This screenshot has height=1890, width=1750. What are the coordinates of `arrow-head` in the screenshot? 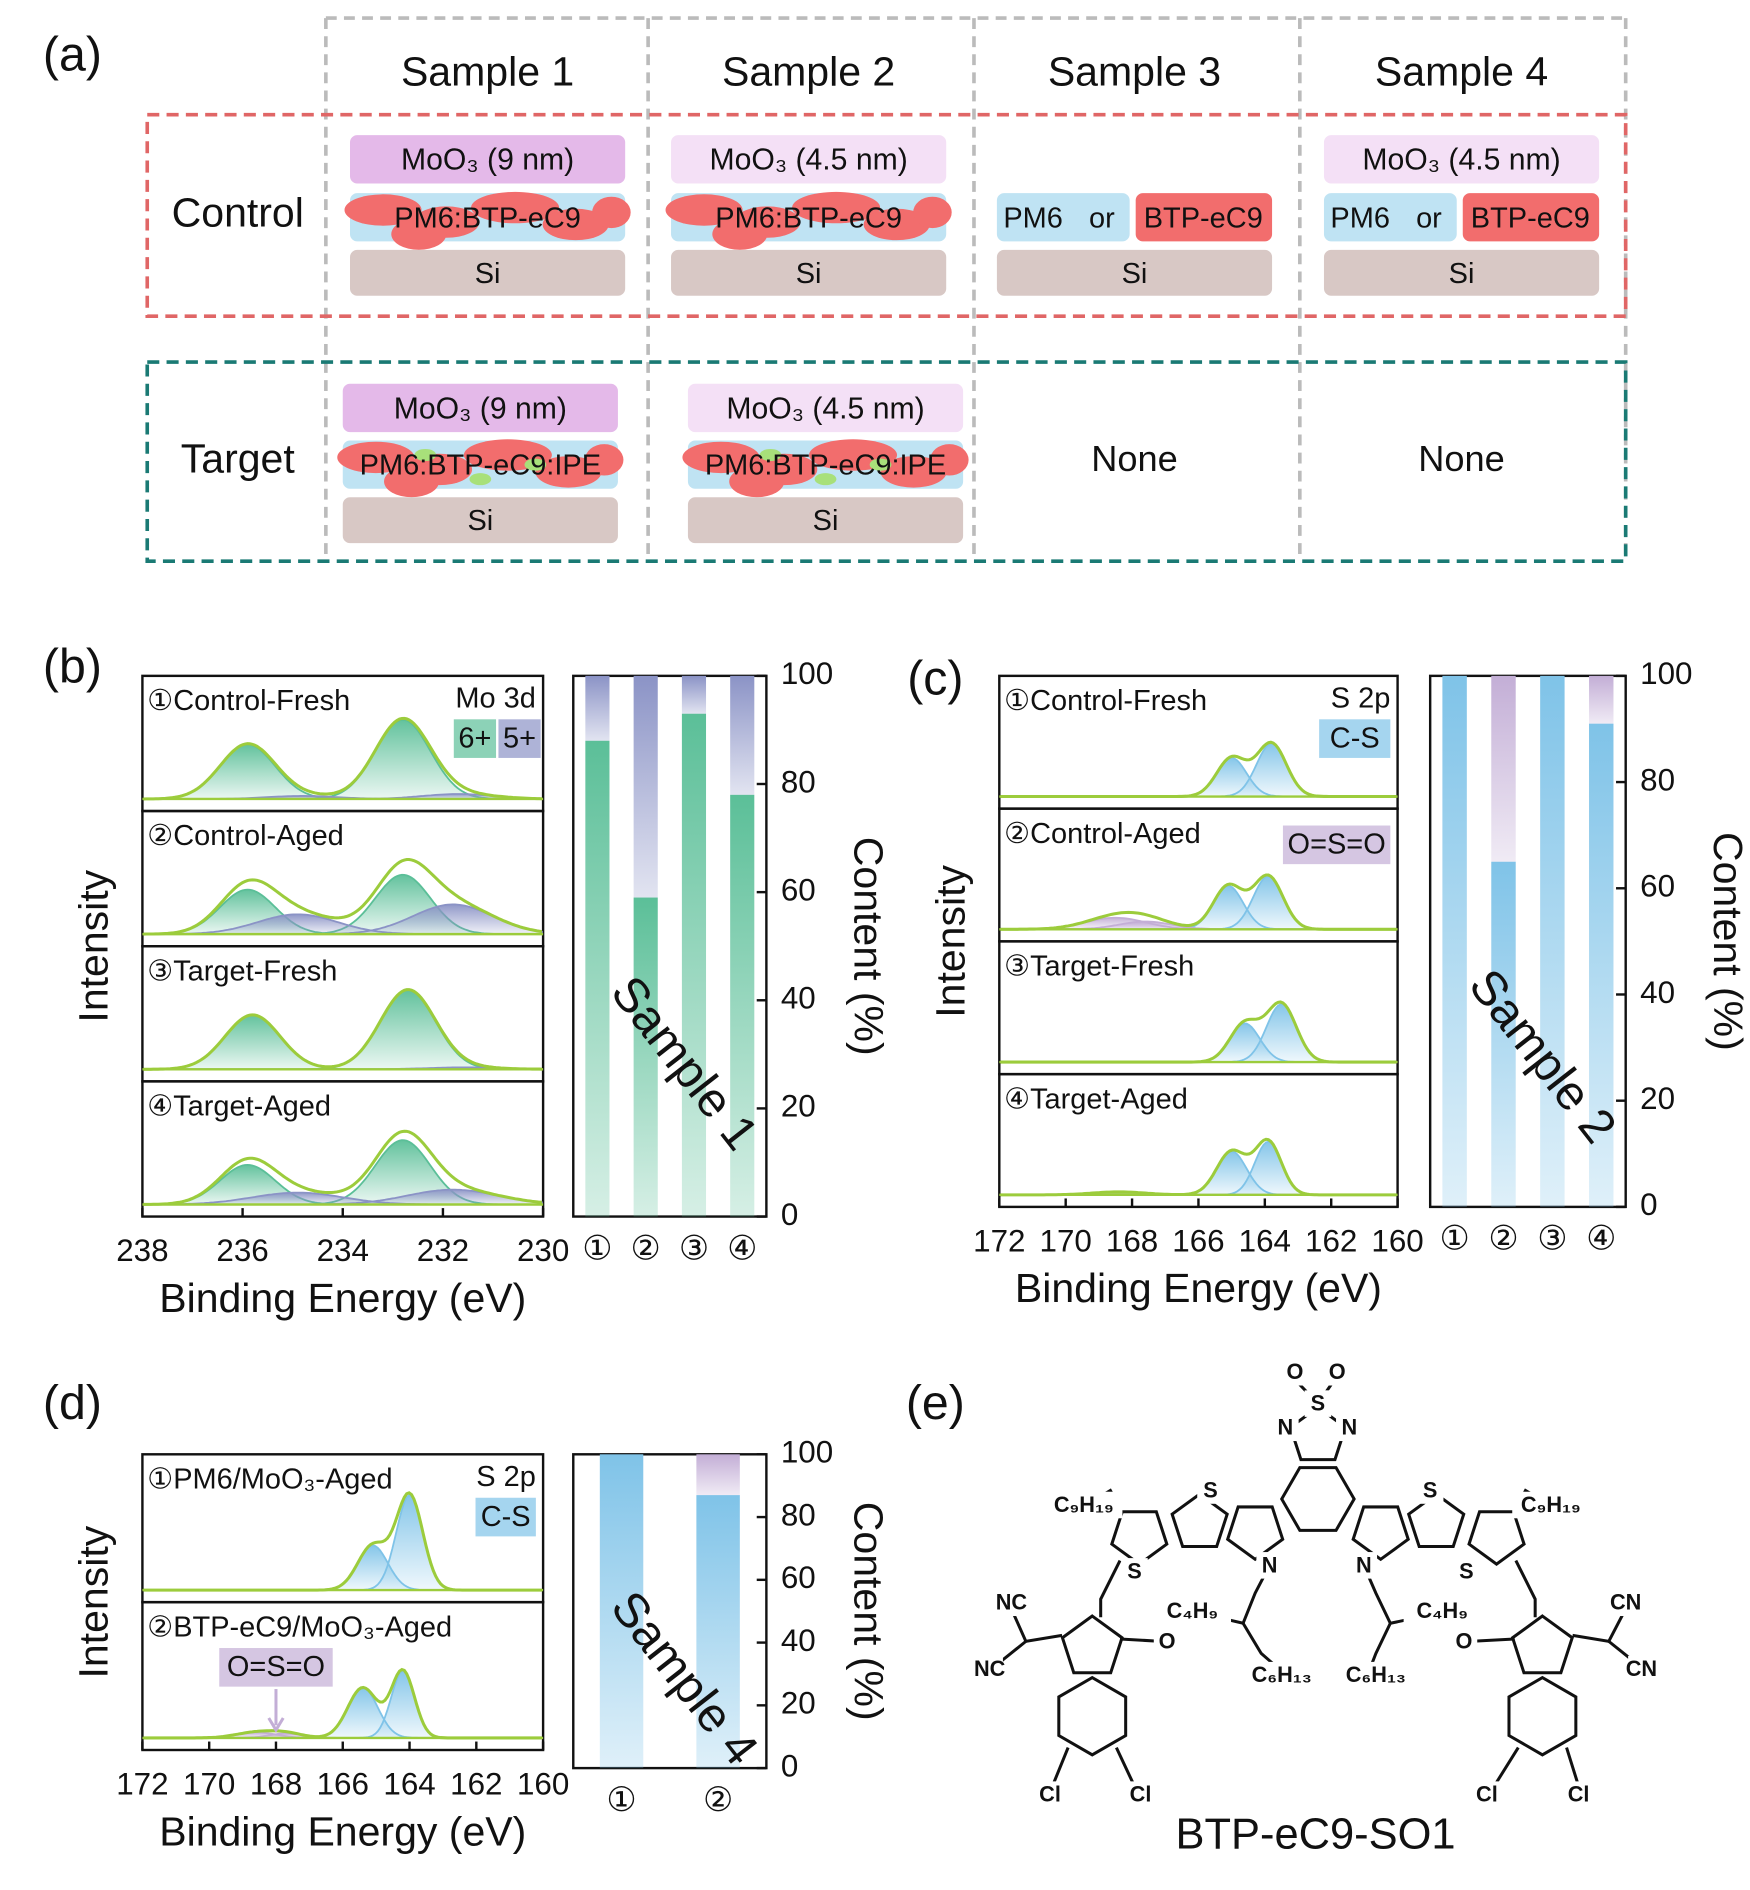 It's located at (276, 1725).